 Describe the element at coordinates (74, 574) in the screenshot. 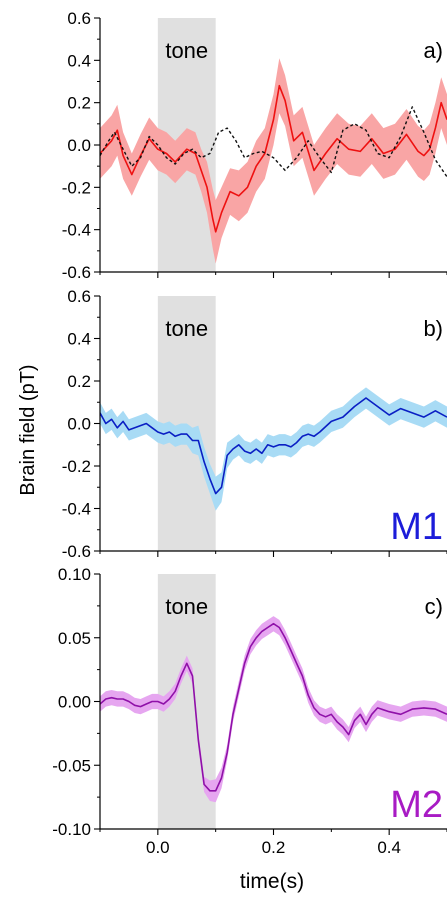

I see `y-tick-label: 0.10` at that location.